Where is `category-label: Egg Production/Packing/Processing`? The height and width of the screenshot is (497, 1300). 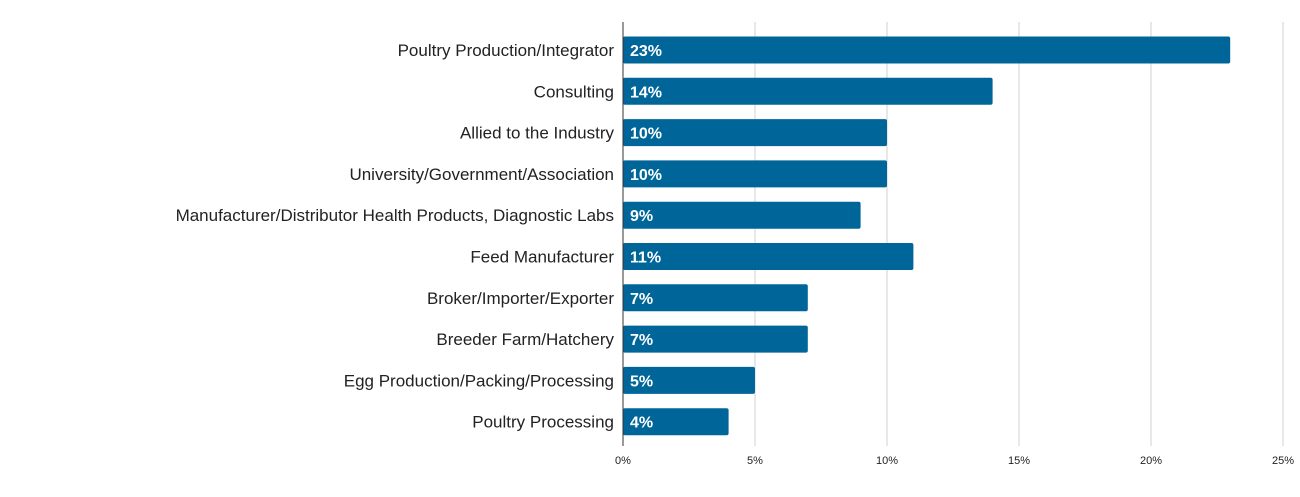 category-label: Egg Production/Packing/Processing is located at coordinates (479, 380).